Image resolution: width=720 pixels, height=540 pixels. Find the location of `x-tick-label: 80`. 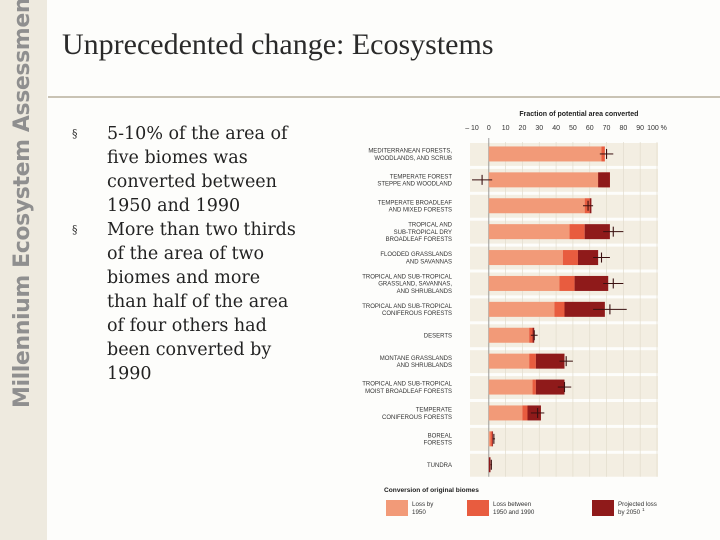

x-tick-label: 80 is located at coordinates (623, 128).